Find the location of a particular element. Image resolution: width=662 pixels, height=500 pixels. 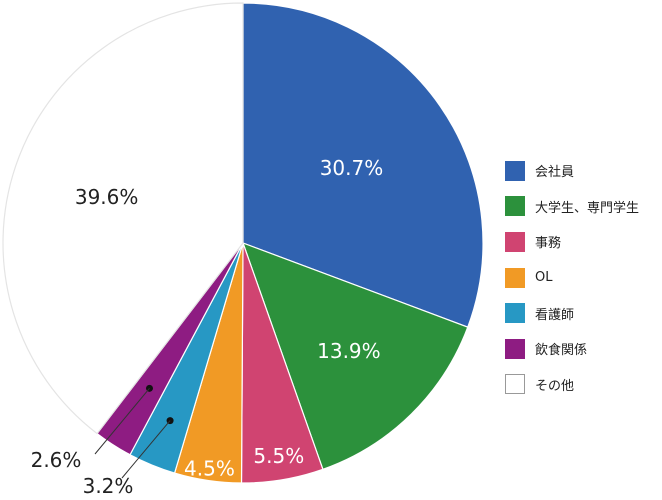

legend-item-1: 大学生、専門学生 is located at coordinates (572, 207).